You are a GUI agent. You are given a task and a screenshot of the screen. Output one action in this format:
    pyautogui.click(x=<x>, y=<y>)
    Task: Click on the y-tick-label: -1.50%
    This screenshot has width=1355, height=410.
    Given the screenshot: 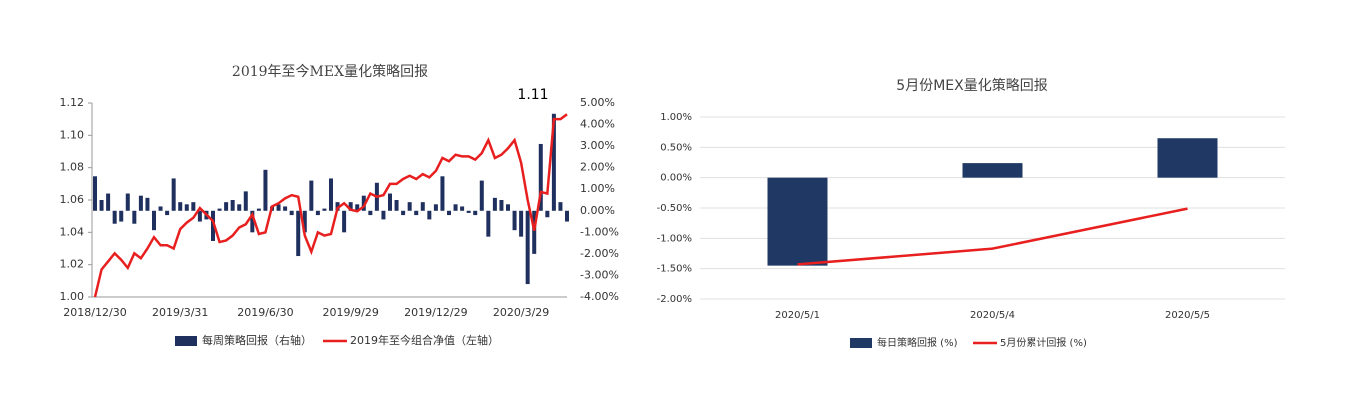 What is the action you would take?
    pyautogui.click(x=674, y=269)
    